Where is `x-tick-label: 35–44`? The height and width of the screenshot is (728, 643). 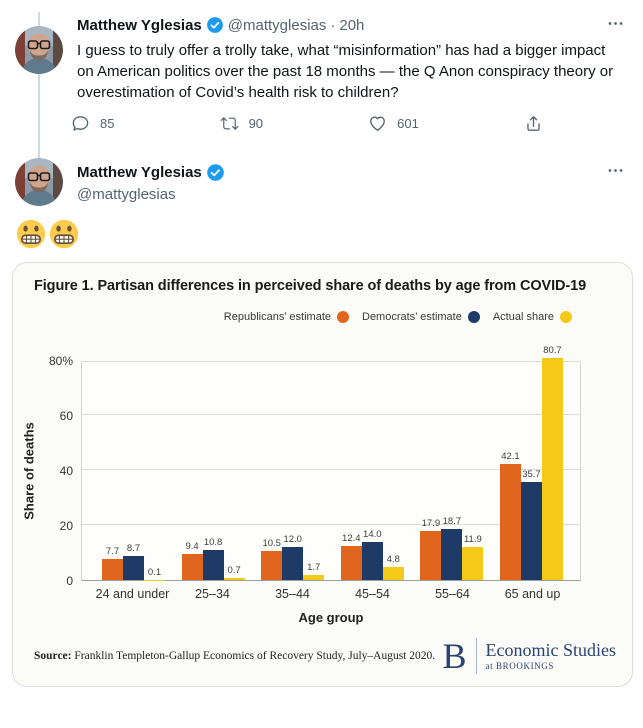 x-tick-label: 35–44 is located at coordinates (292, 594).